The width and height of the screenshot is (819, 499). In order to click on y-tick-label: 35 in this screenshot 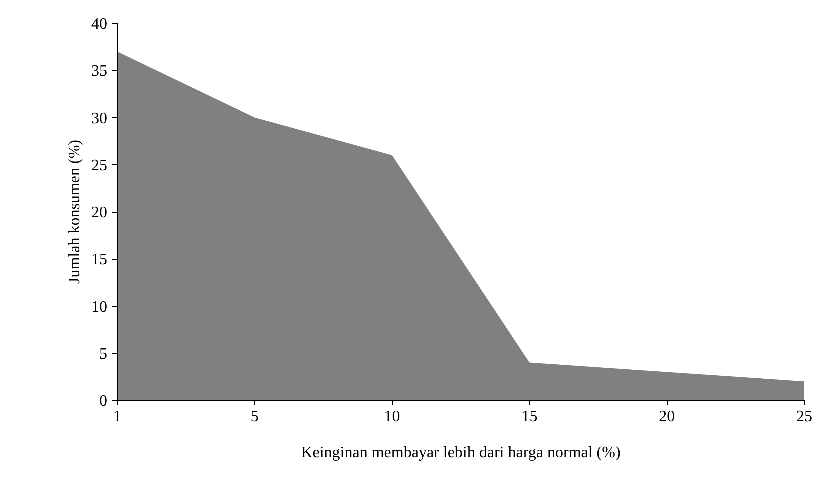, I will do `click(100, 71)`.